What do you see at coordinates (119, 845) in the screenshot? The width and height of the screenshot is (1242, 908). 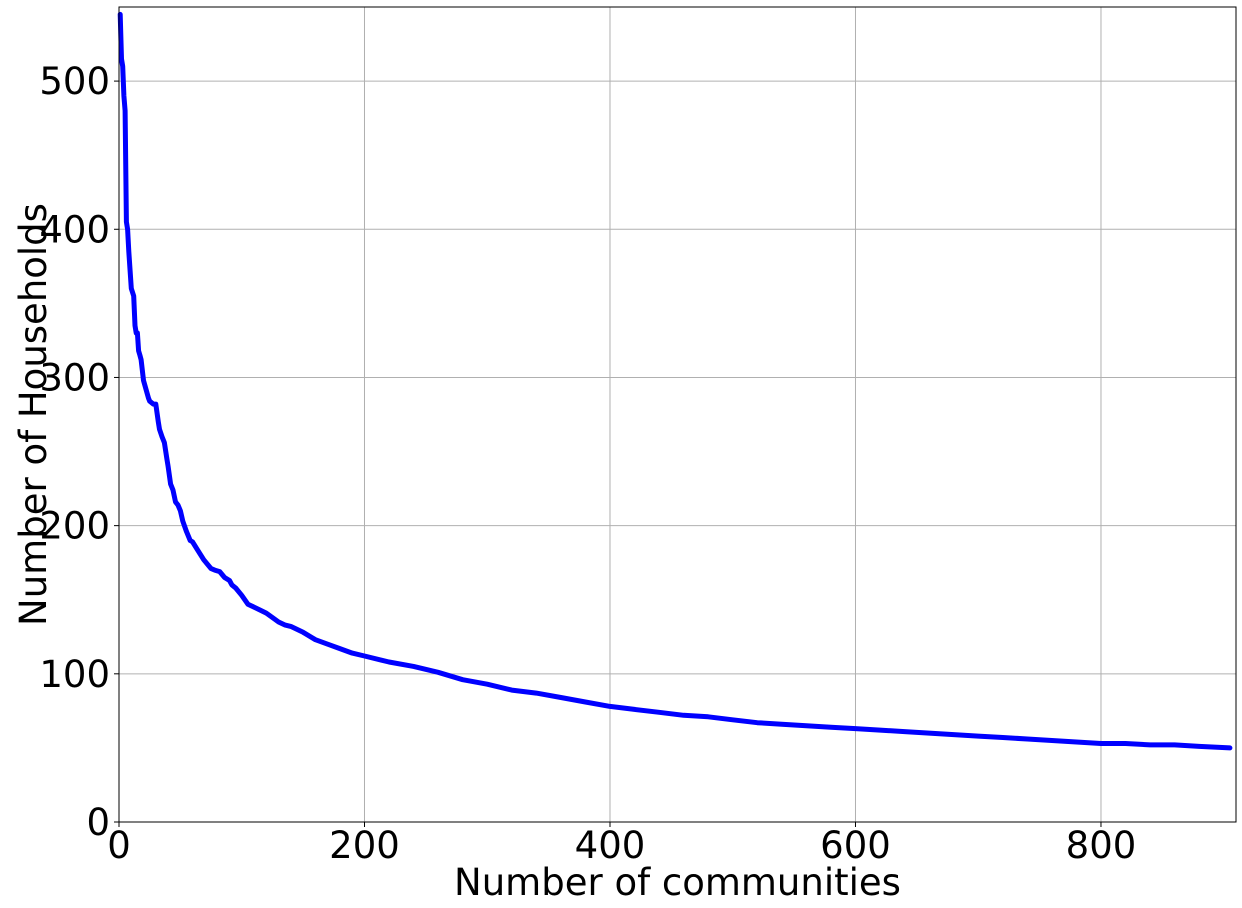 I see `x-tick-label: 0` at bounding box center [119, 845].